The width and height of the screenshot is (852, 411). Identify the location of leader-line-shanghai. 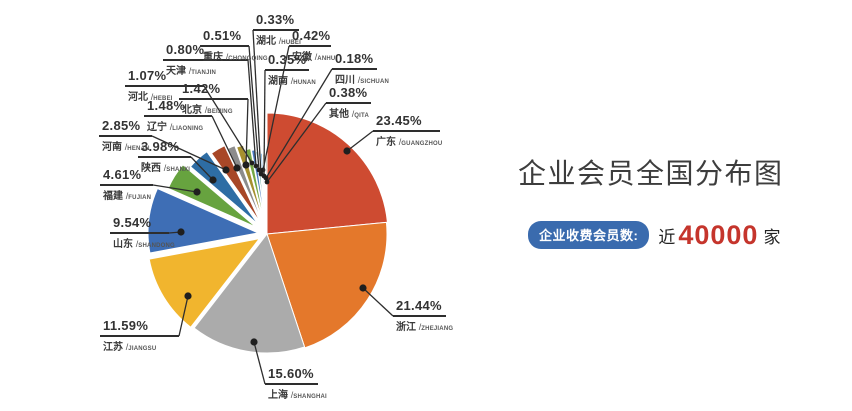
(259, 363).